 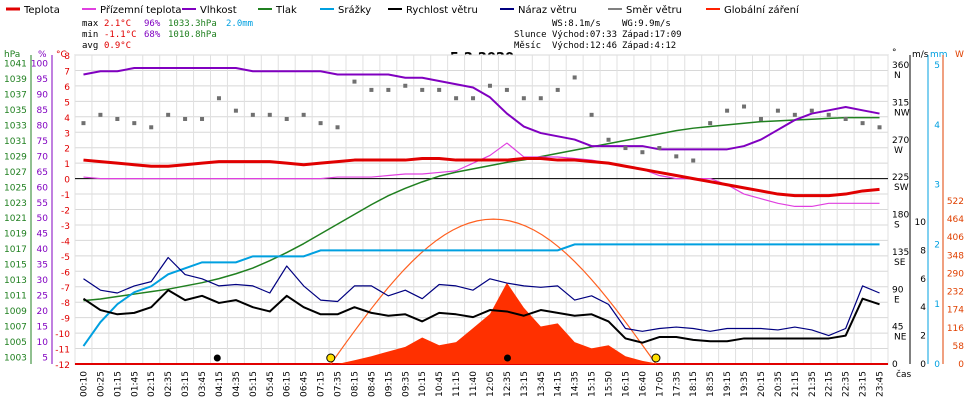 What do you see at coordinates (67, 119) in the screenshot?
I see `tick-label-temp: 4` at bounding box center [67, 119].